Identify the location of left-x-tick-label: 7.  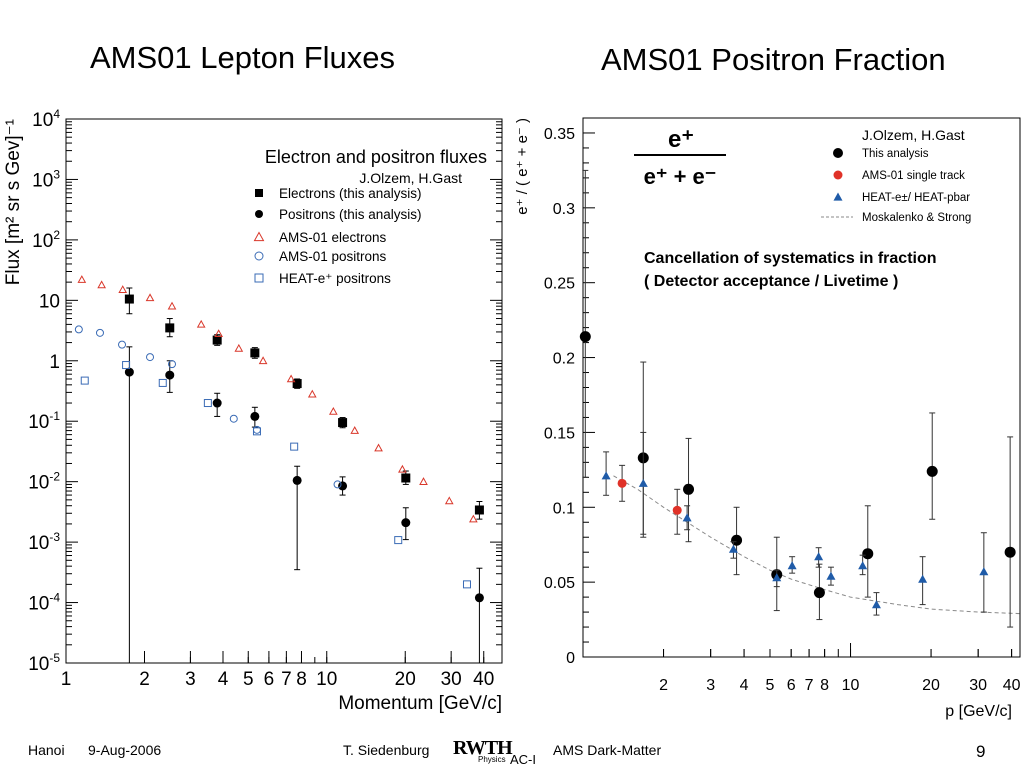
(286, 679).